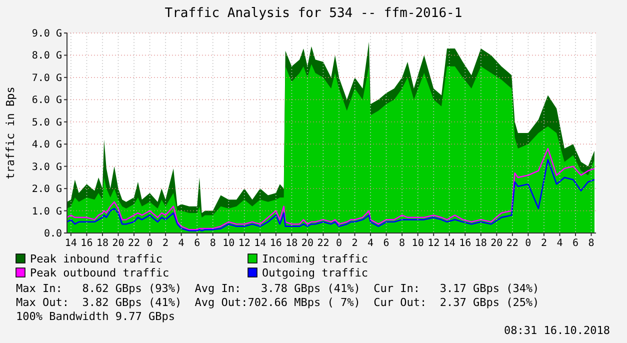 This screenshot has width=627, height=343. I want to click on y-tick-label: 0.0, so click(53, 234).